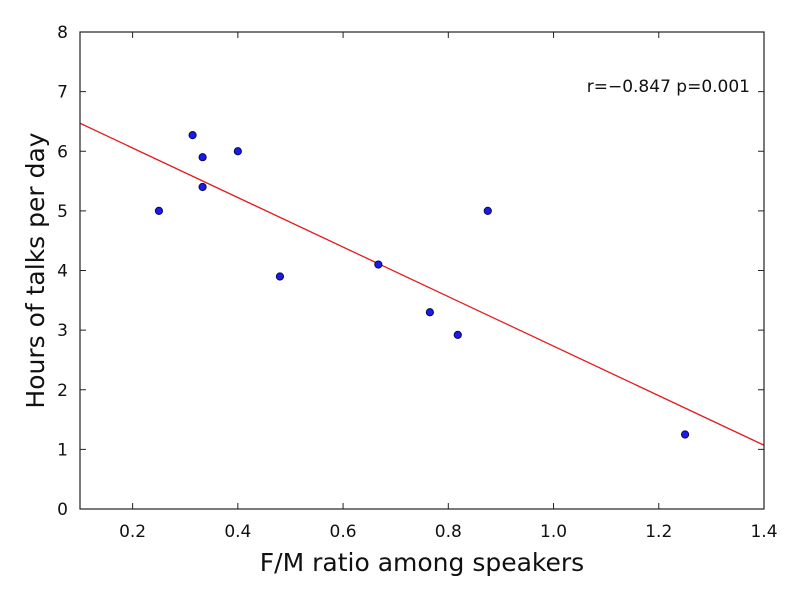  Describe the element at coordinates (35, 270) in the screenshot. I see `y-axis-title: Hours of talks per day` at that location.